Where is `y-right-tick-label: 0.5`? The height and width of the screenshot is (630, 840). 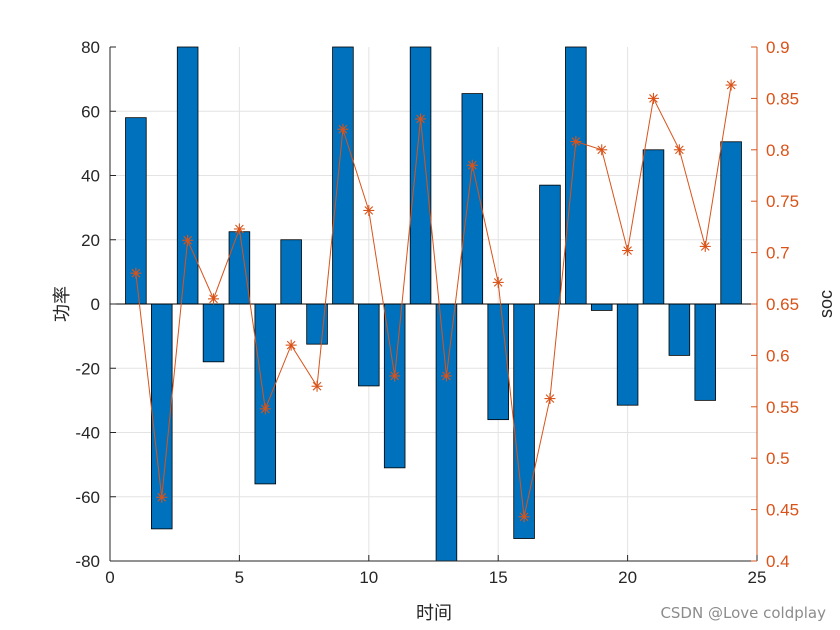 y-right-tick-label: 0.5 is located at coordinates (778, 458).